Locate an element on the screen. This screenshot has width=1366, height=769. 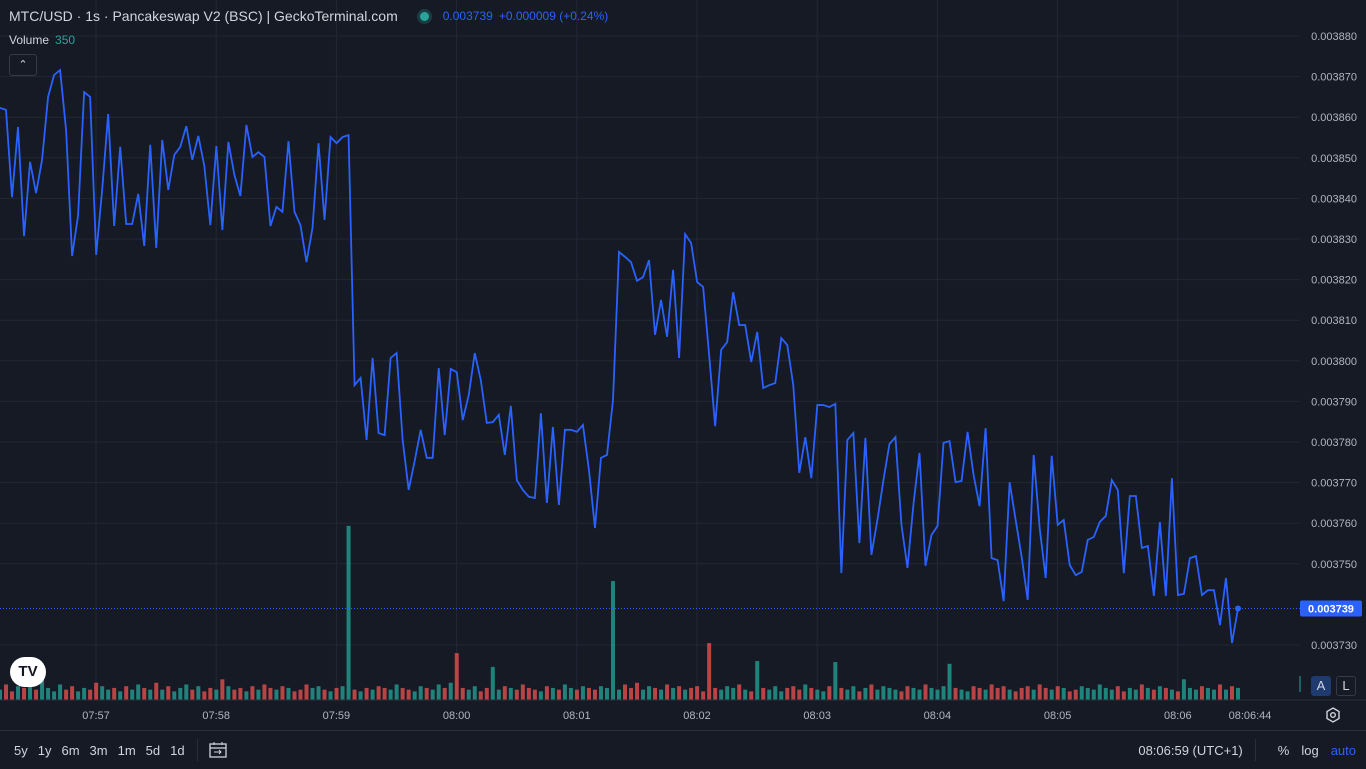
price-tick-label: 0.003860 is located at coordinates (1334, 118).